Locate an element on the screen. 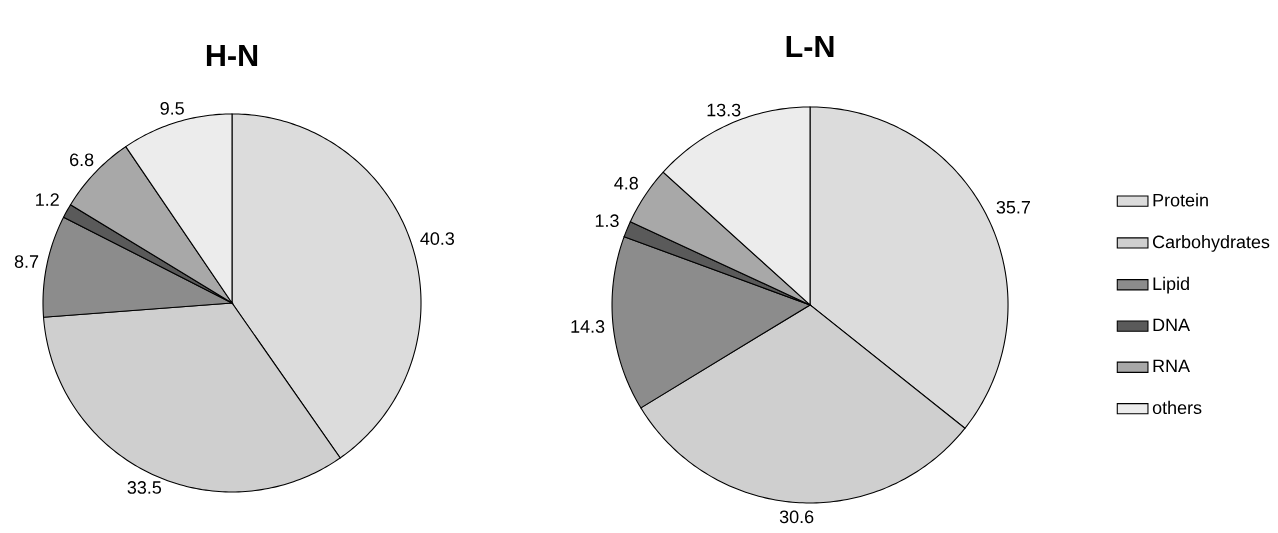 This screenshot has width=1278, height=533. legend-label: Lipid is located at coordinates (1171, 285).